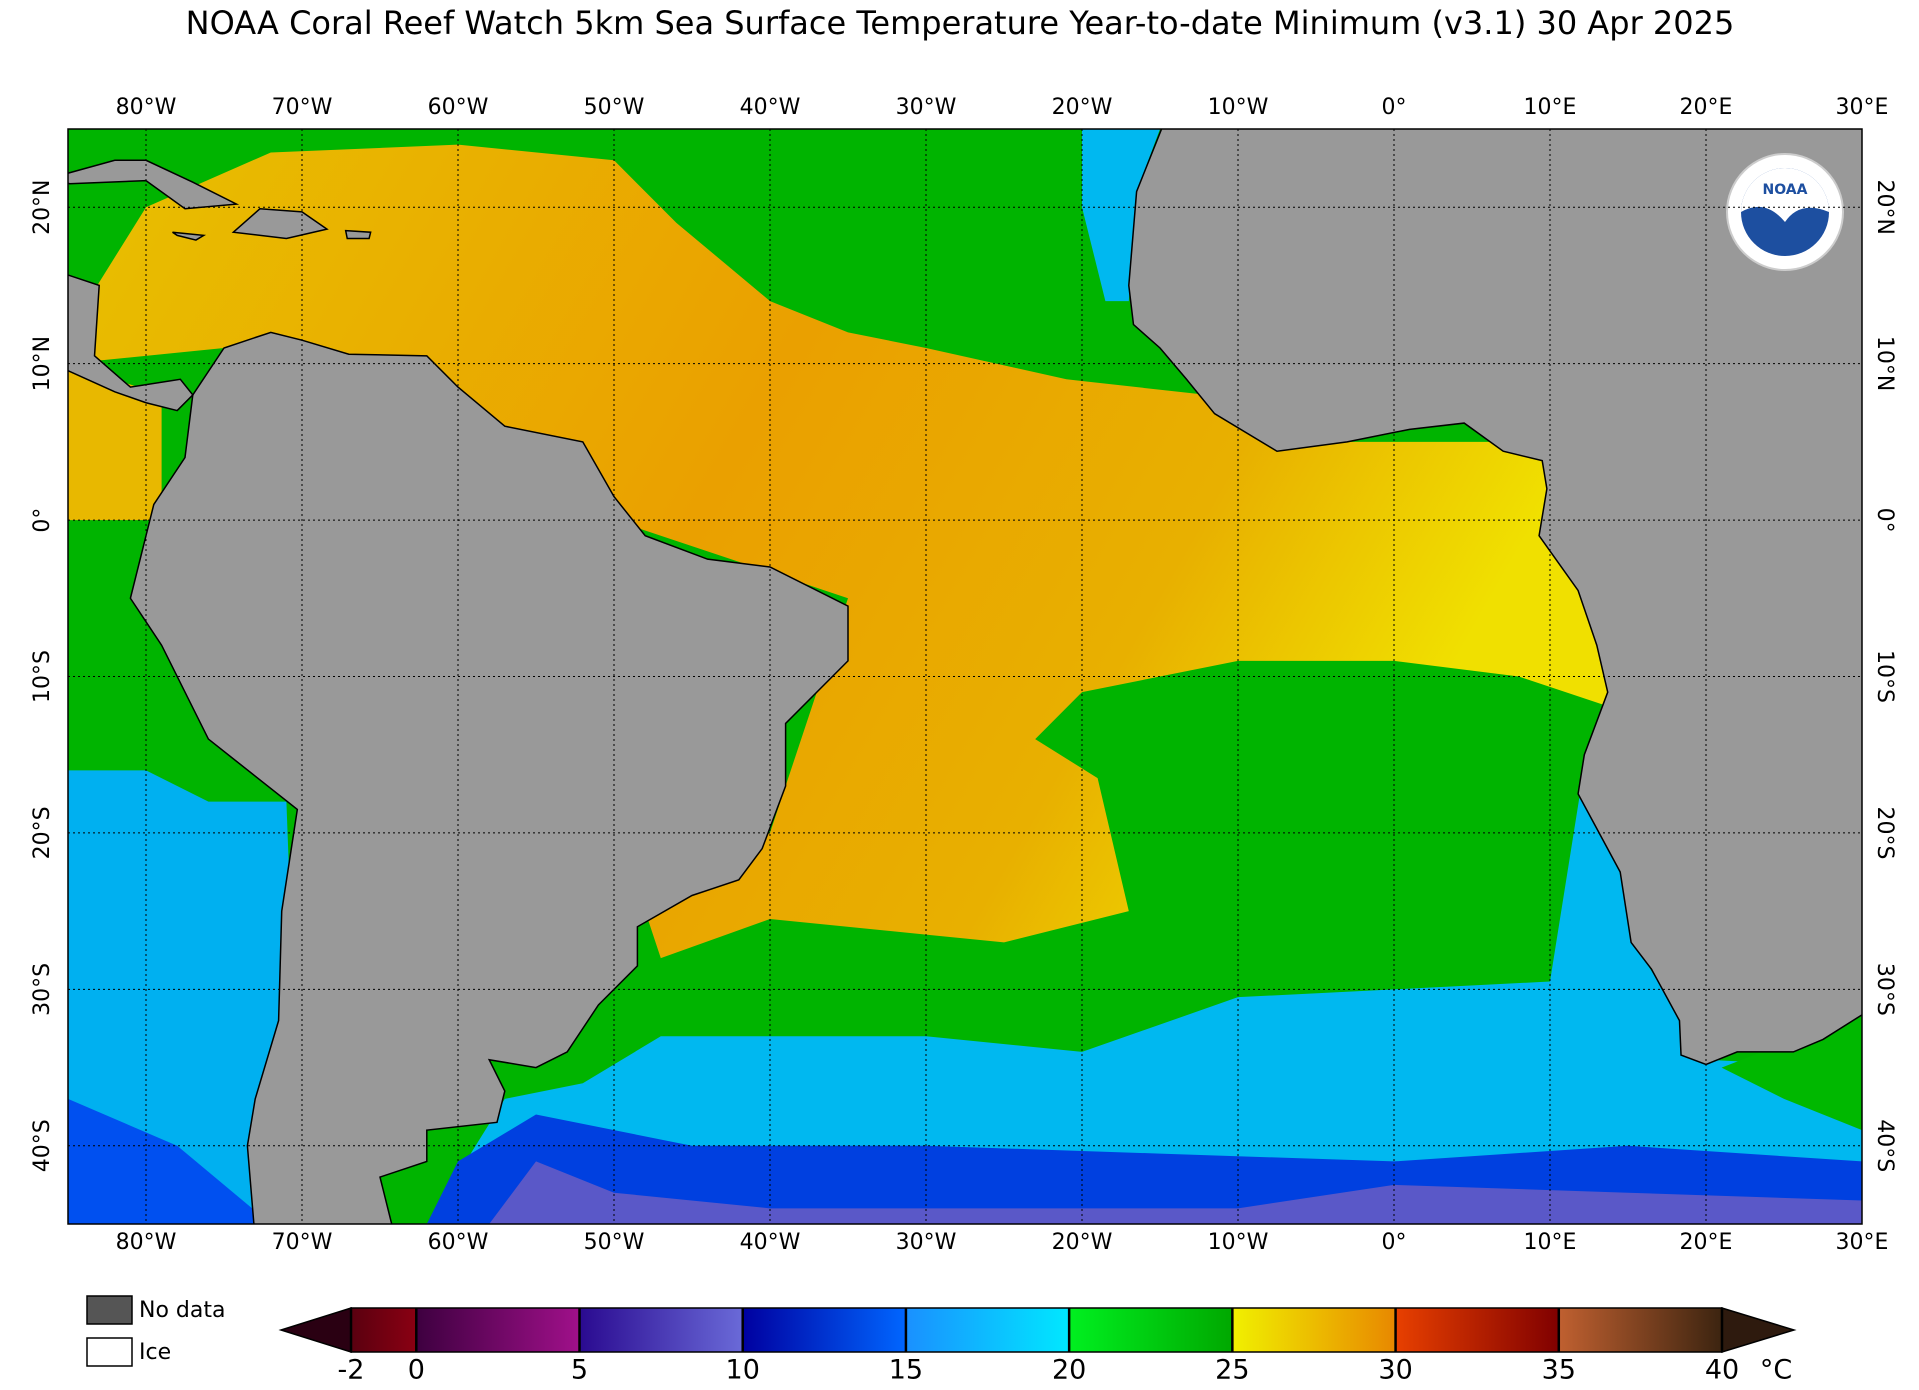  What do you see at coordinates (1759, 1330) in the screenshot?
I see `colorbar-over` at bounding box center [1759, 1330].